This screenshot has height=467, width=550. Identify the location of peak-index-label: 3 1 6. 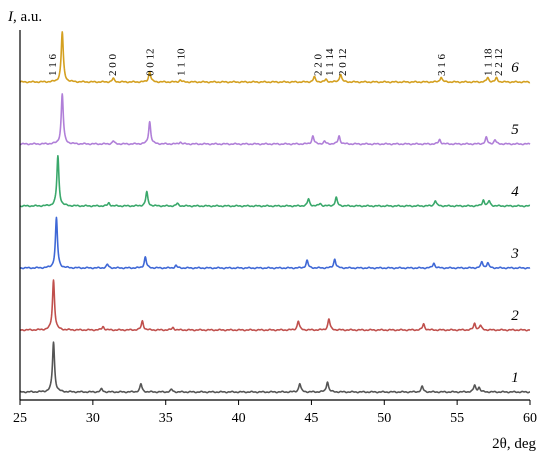
(442, 65).